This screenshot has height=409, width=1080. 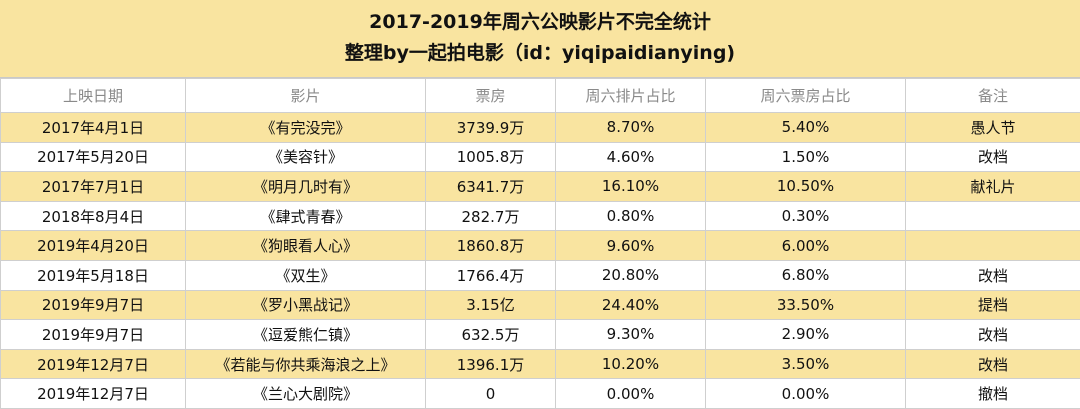 What do you see at coordinates (491, 275) in the screenshot?
I see `cell: 1766.4万` at bounding box center [491, 275].